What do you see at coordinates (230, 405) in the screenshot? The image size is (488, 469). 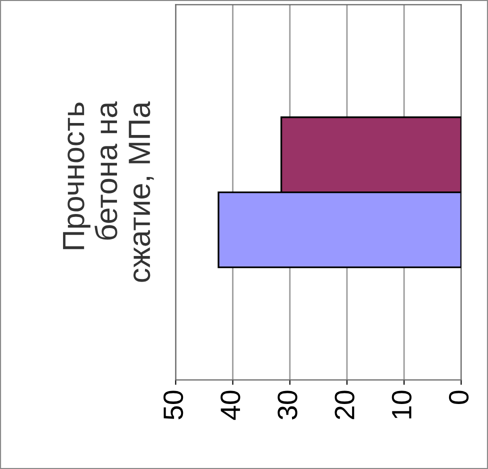 I see `x-tick-label: 40` at bounding box center [230, 405].